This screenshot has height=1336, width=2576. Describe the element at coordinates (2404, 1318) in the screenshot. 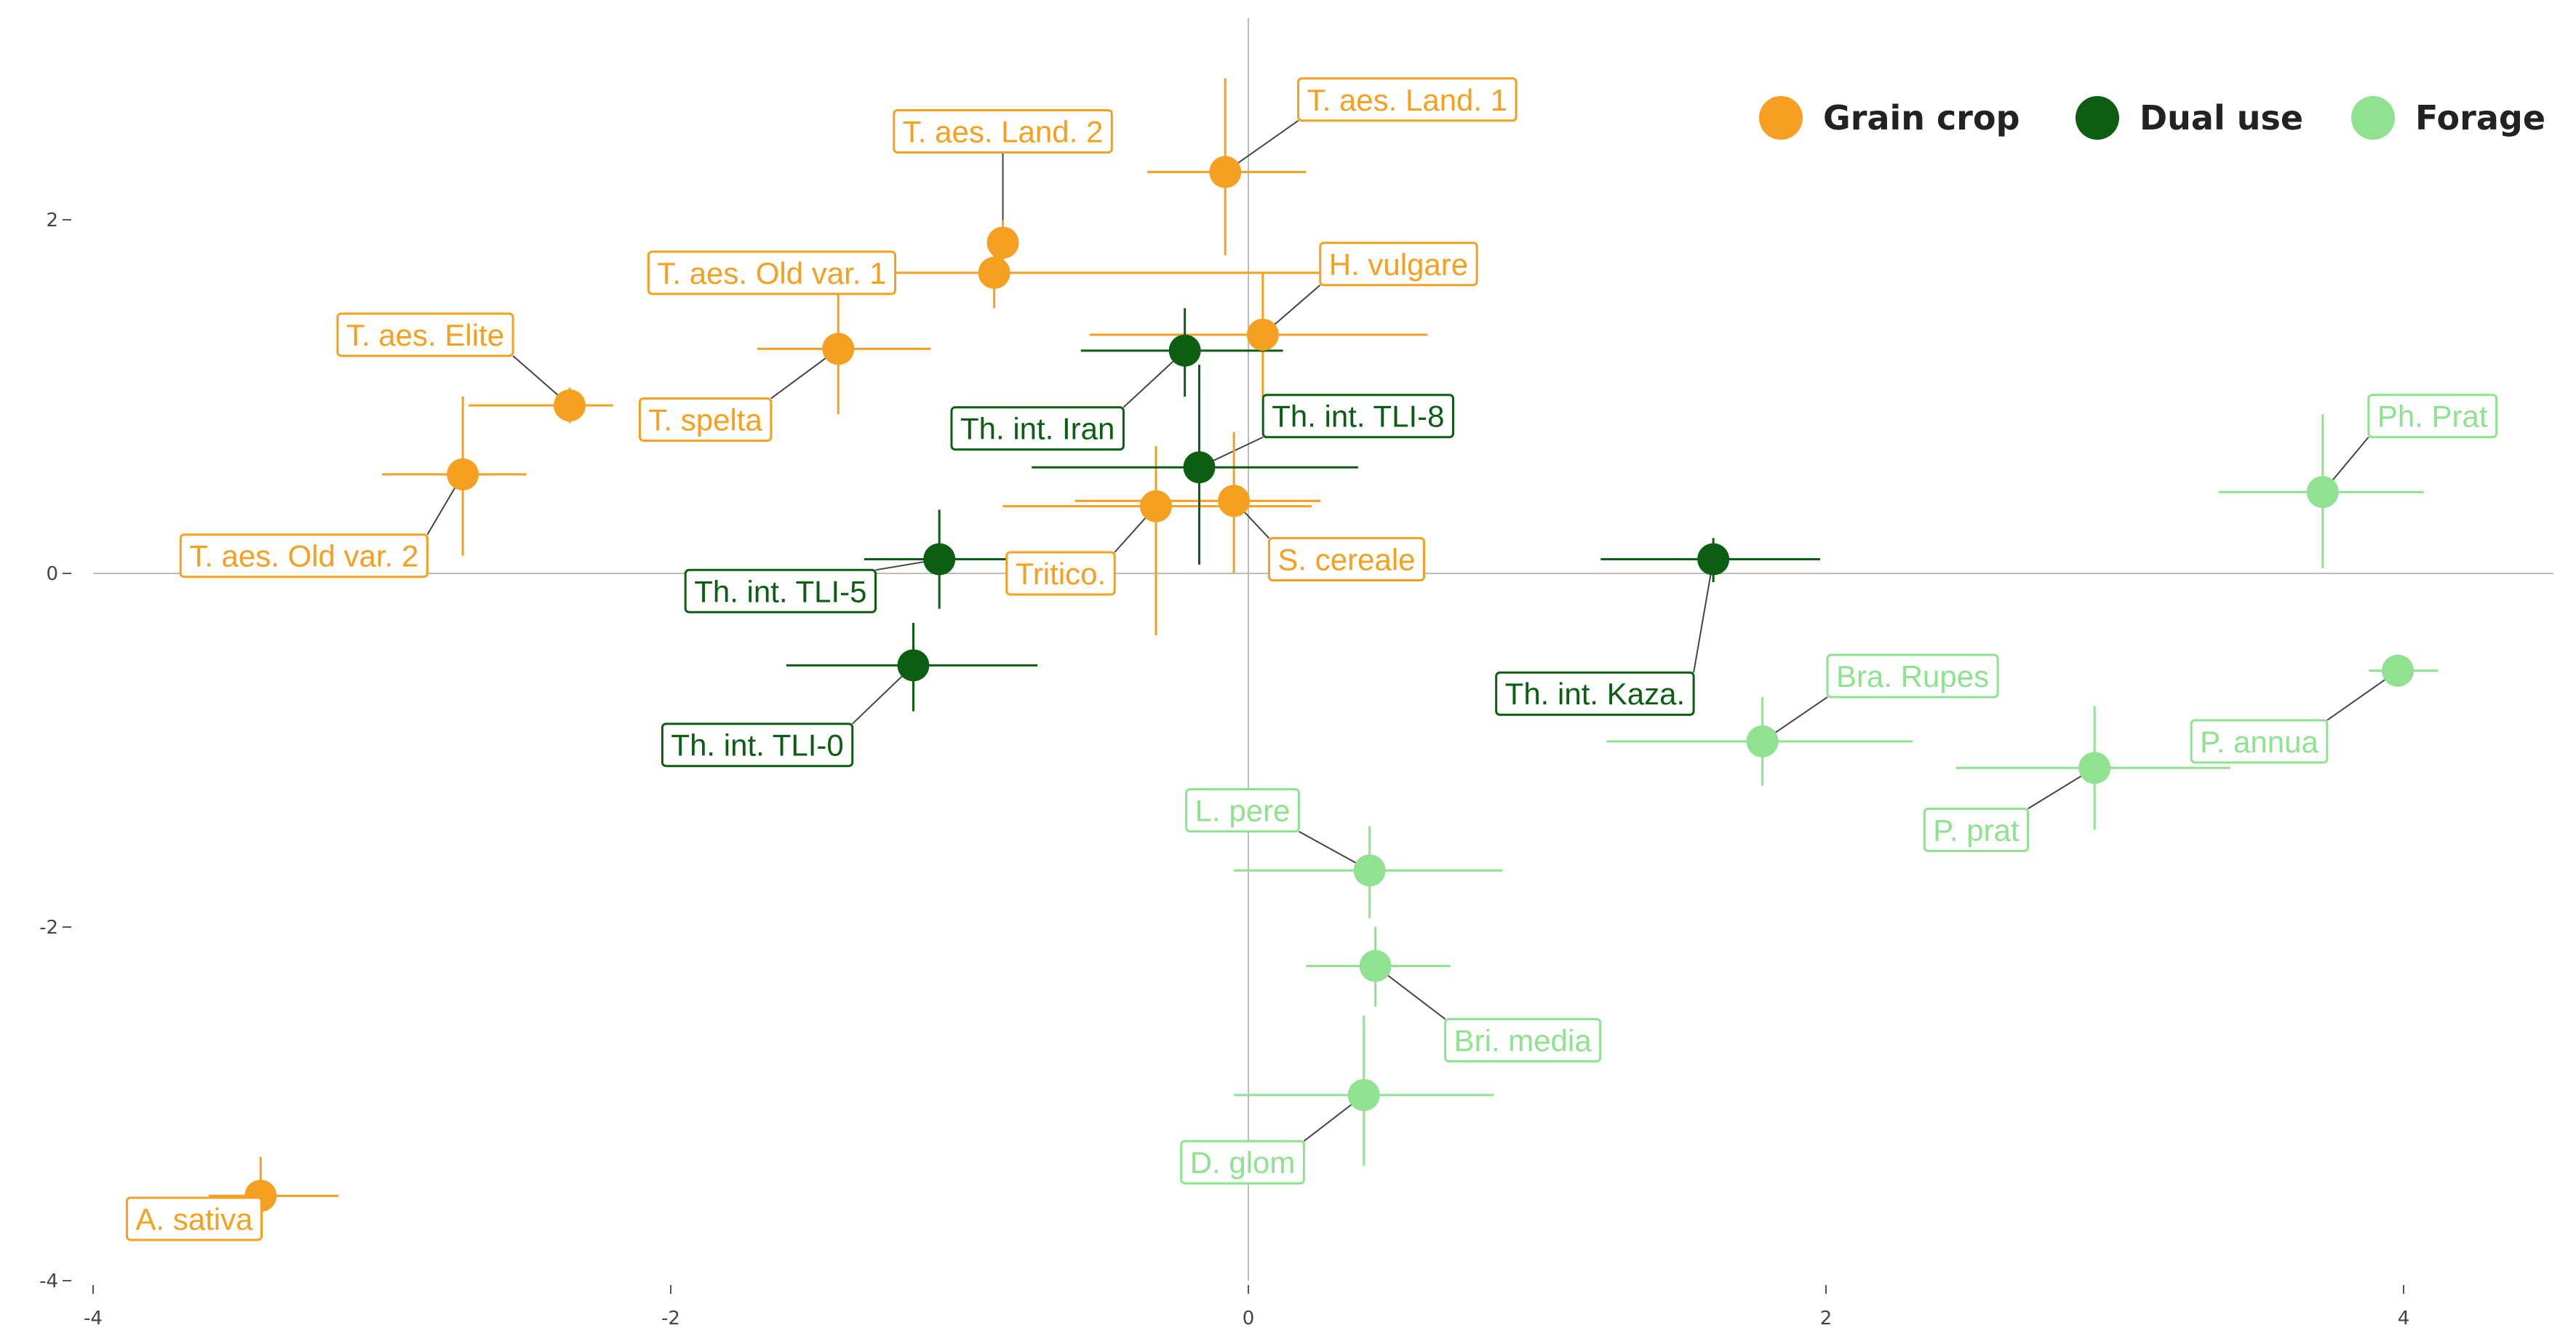

I see `x-tick-label: 4` at that location.